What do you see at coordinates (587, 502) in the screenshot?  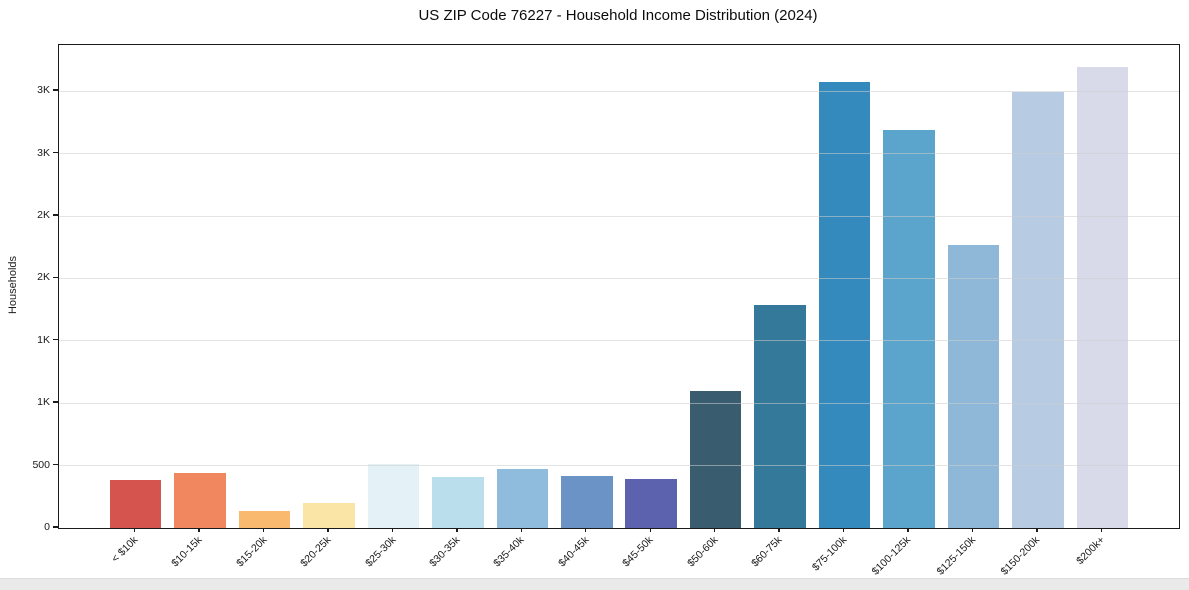 I see `bar-40-45k` at bounding box center [587, 502].